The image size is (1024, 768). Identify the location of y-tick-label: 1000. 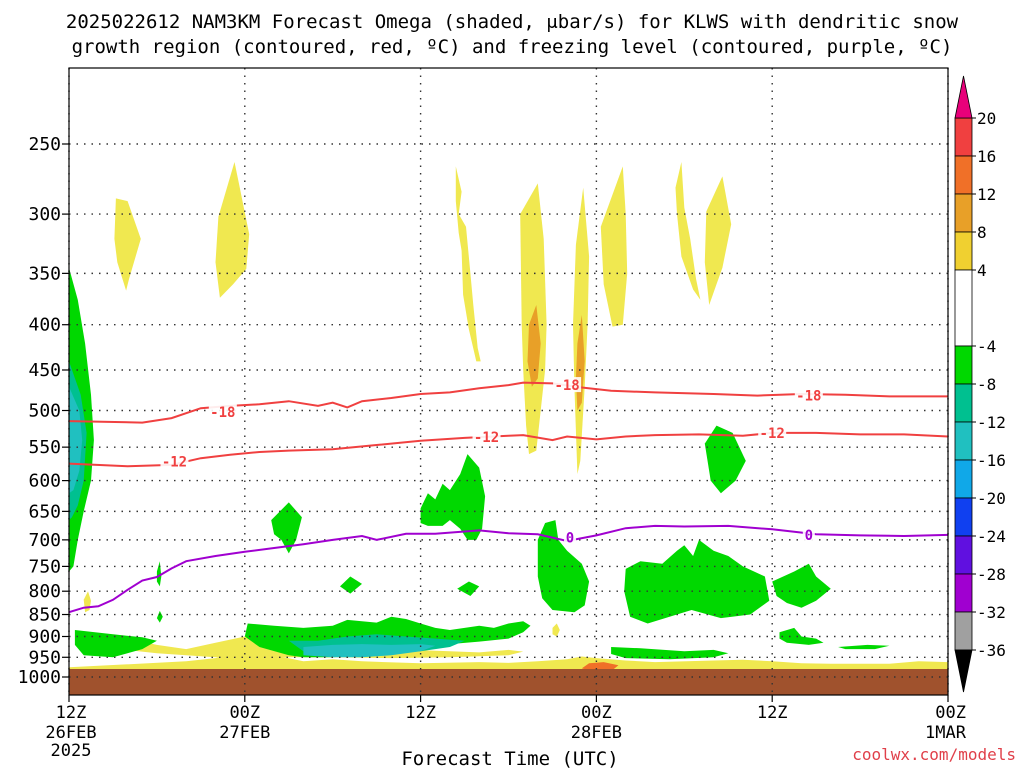
(39, 677).